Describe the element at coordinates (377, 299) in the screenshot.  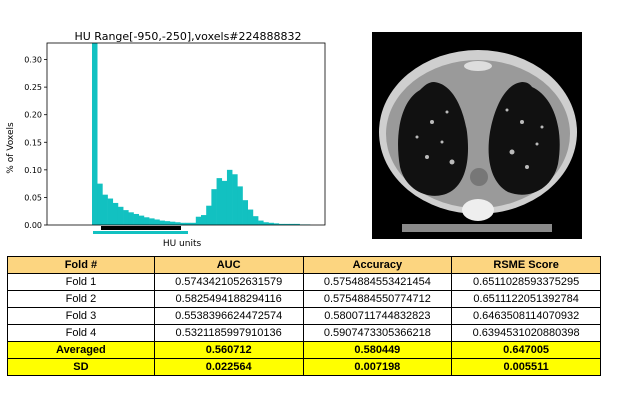
I see `cell-accuracy: 0.5754884550774712` at that location.